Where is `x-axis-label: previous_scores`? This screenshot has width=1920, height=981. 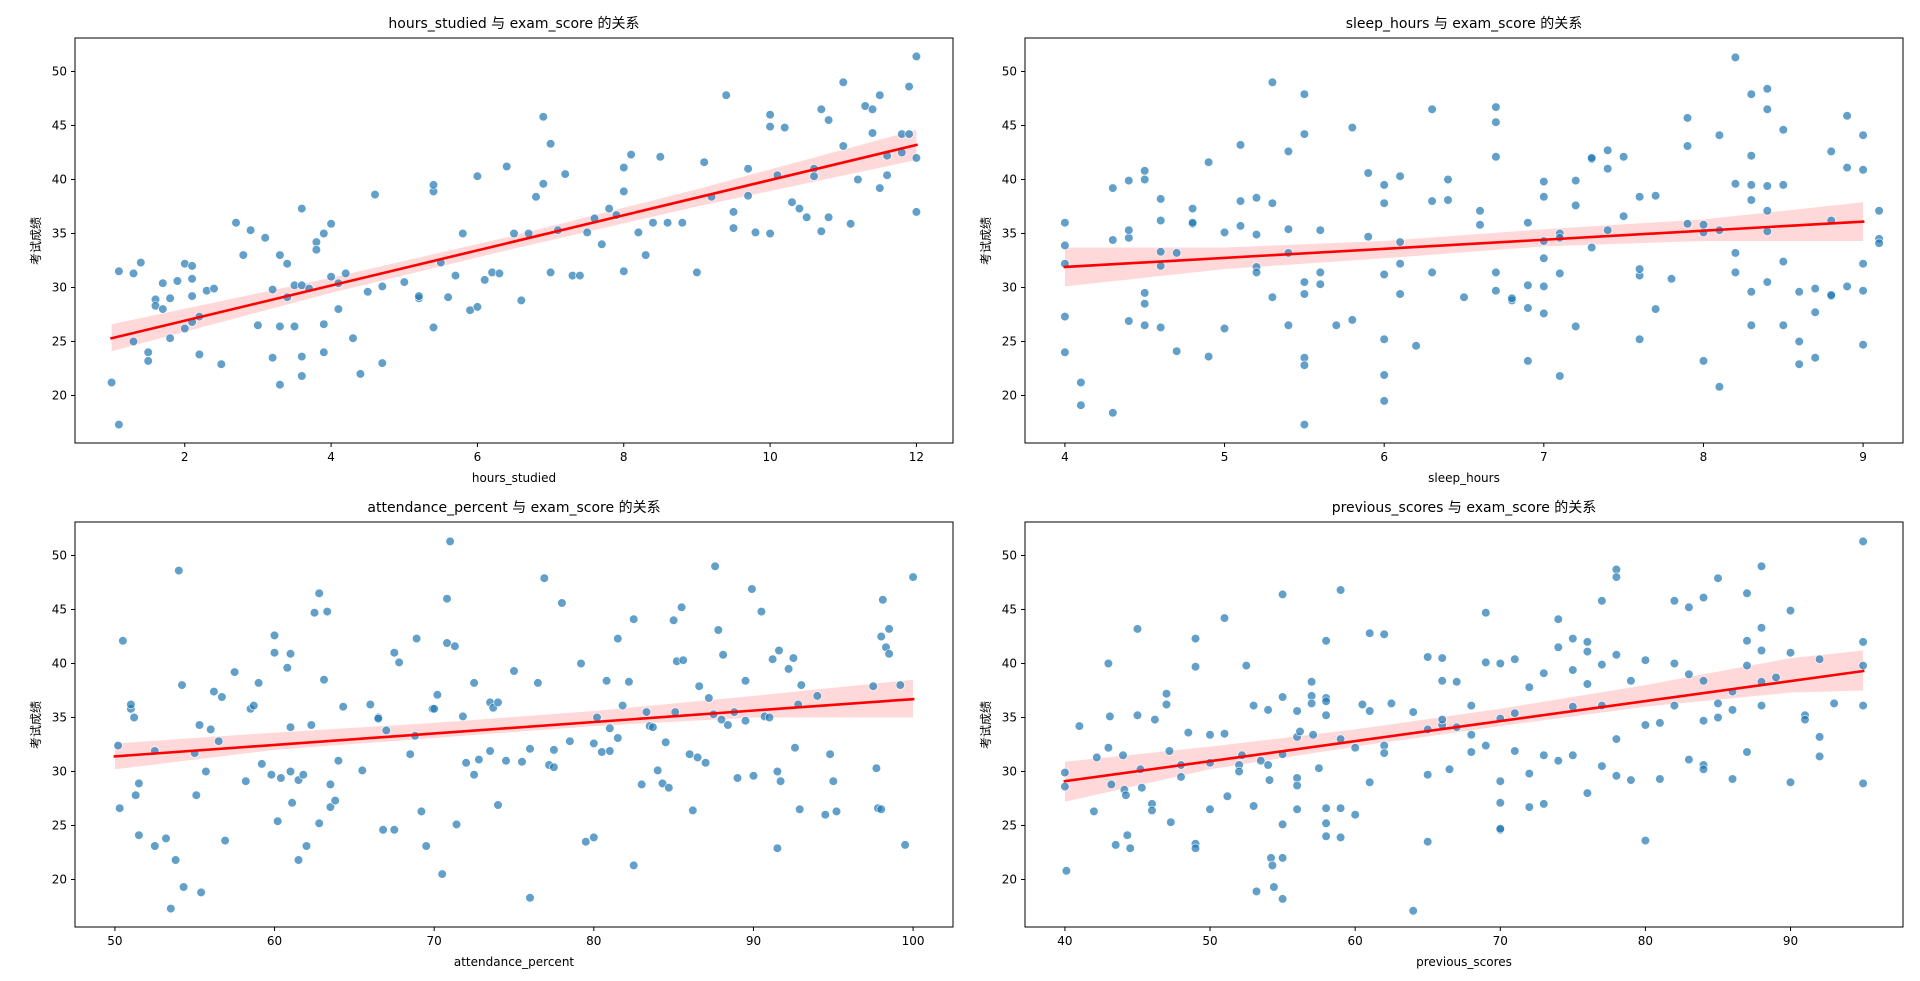 x-axis-label: previous_scores is located at coordinates (1464, 962).